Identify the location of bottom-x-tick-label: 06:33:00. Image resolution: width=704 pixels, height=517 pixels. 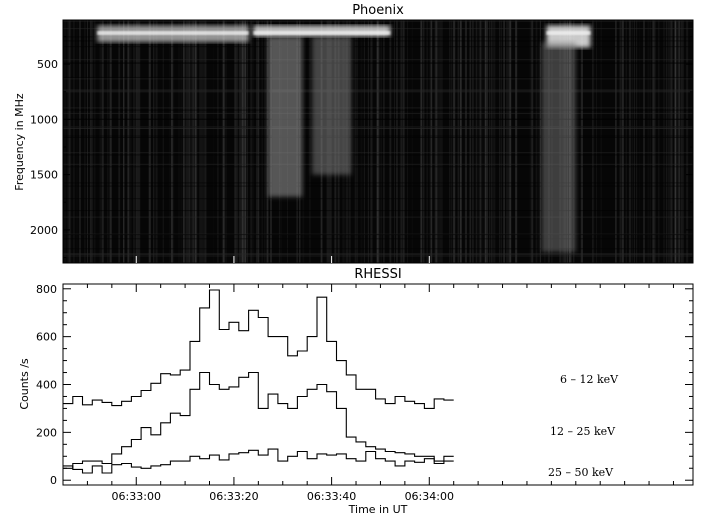
(136, 496).